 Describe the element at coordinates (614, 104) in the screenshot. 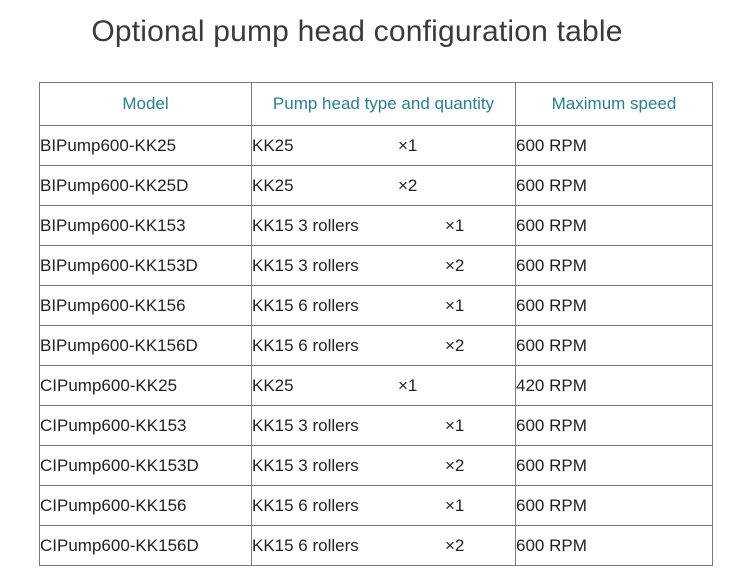

I see `column-header-max-speed: Maximum speed` at that location.